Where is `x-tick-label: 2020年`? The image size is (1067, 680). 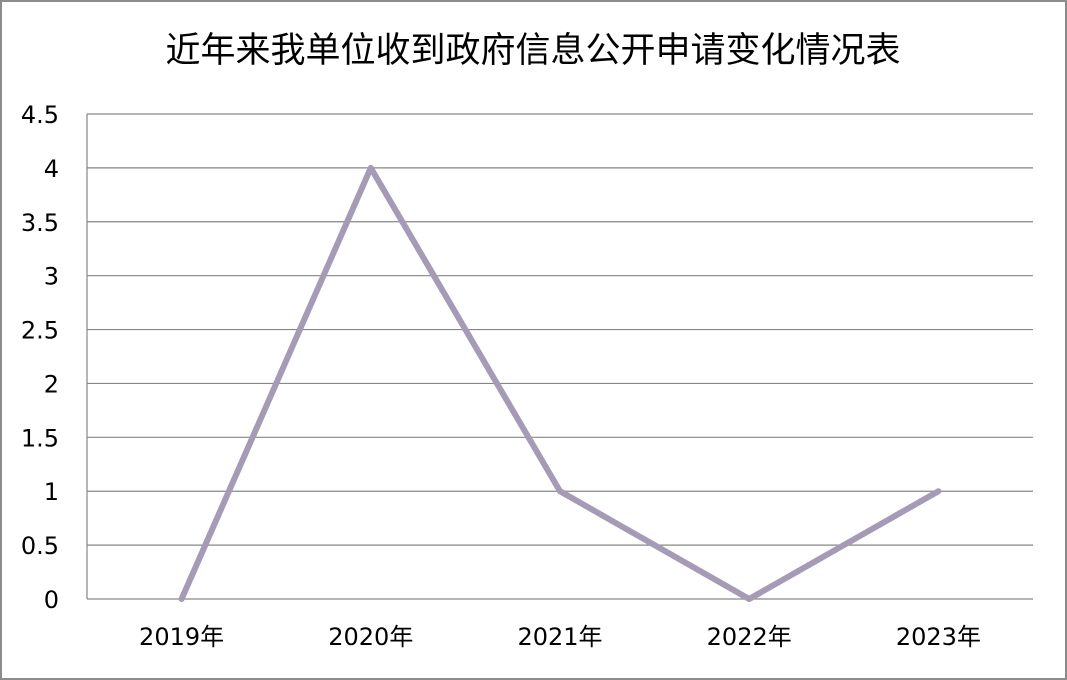 x-tick-label: 2020年 is located at coordinates (370, 637).